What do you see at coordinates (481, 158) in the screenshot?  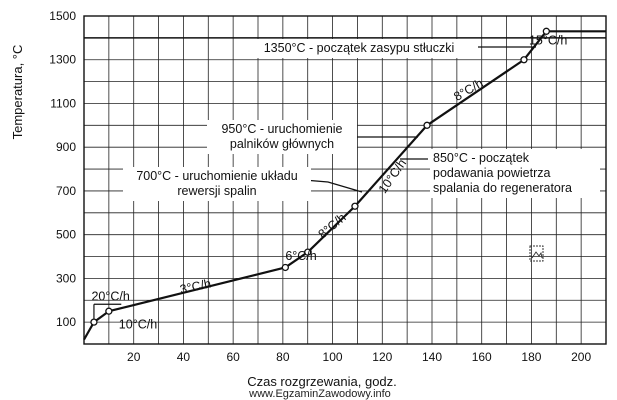 I see `annotation-text: 850°C - początek` at bounding box center [481, 158].